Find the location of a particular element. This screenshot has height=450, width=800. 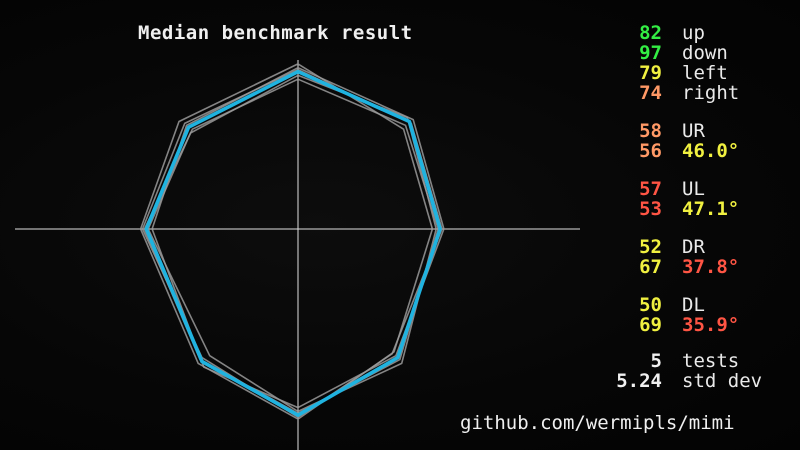

stat-dr-angle: 37.8° is located at coordinates (711, 267).